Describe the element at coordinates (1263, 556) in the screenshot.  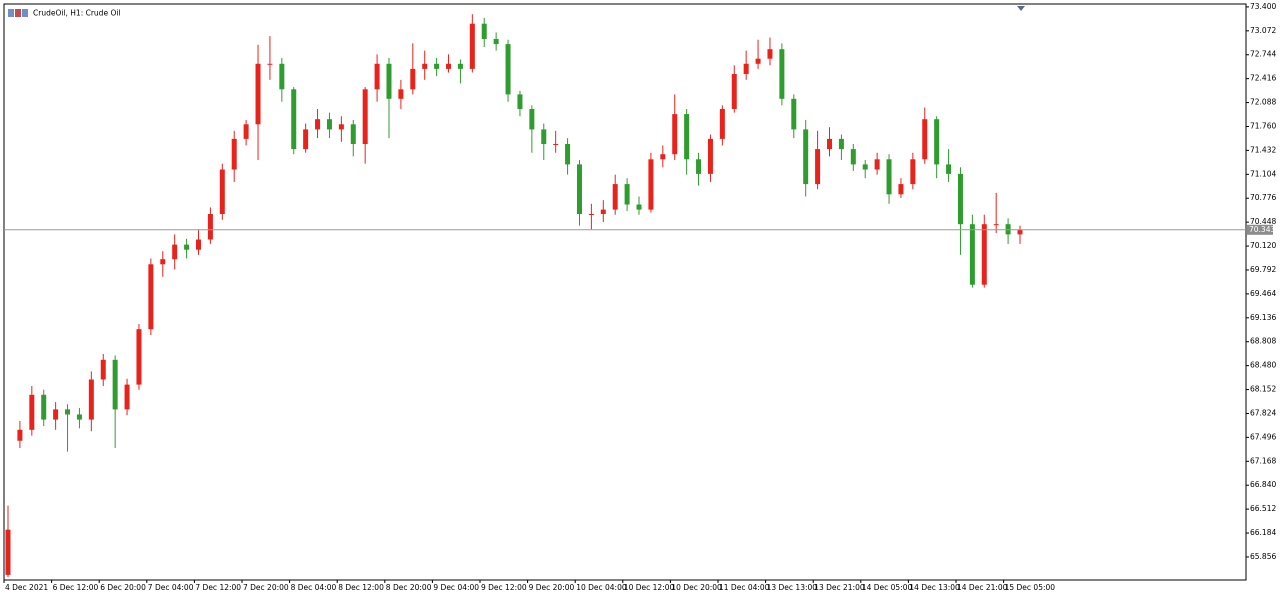
I see `y-tick-label: 65.856` at that location.